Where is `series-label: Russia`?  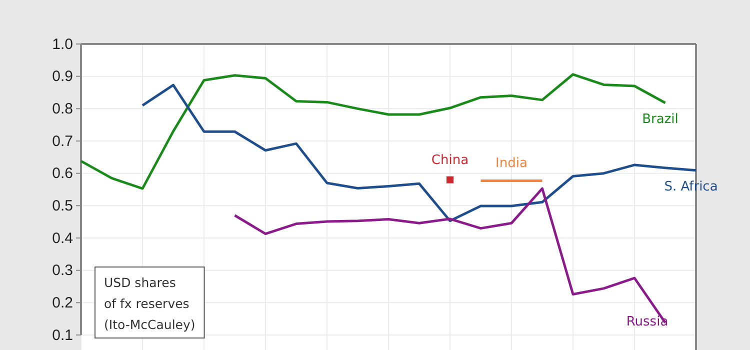 series-label: Russia is located at coordinates (647, 322).